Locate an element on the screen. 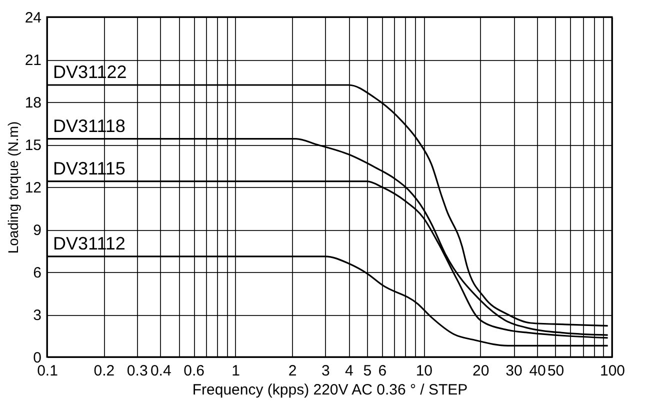 The height and width of the screenshot is (407, 650). y-axis-title: Loading torque (N.m) is located at coordinates (12, 187).